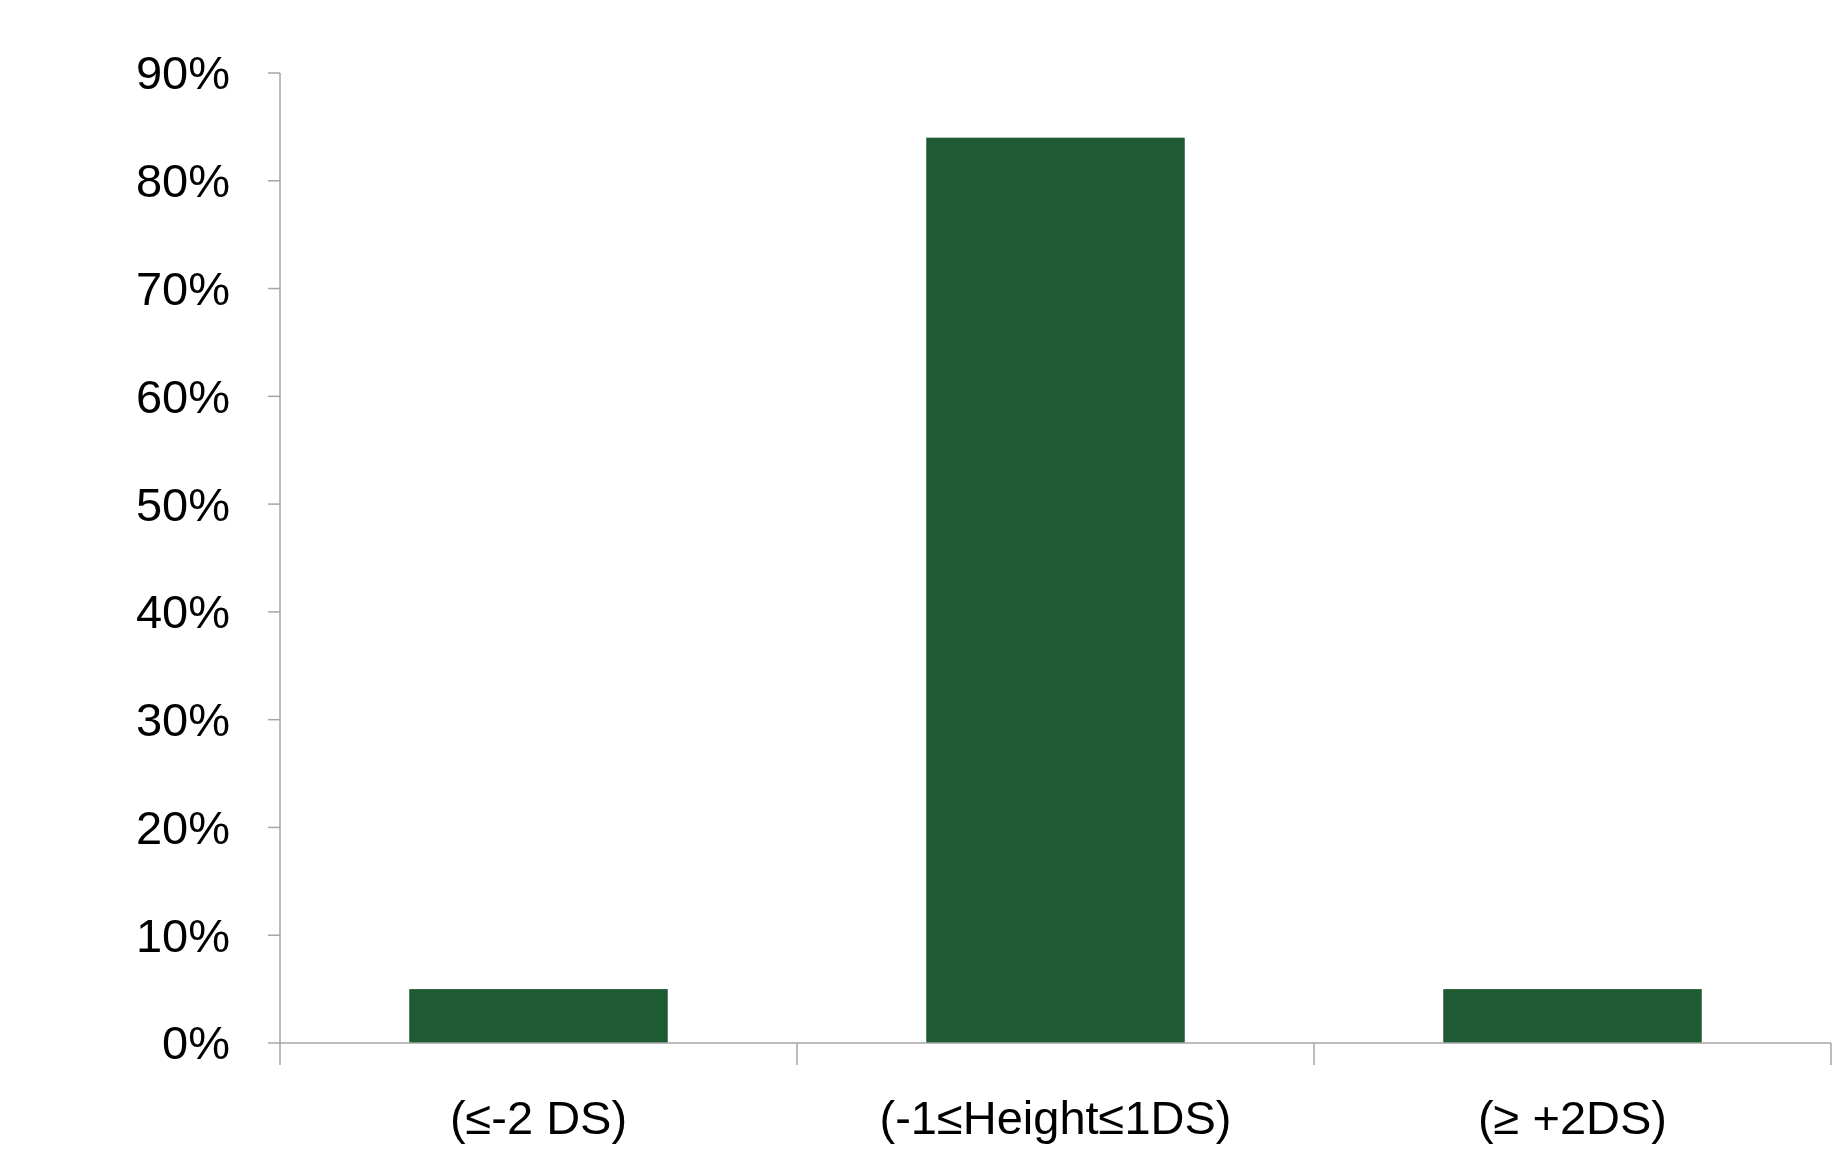 This screenshot has height=1161, width=1845. What do you see at coordinates (182, 504) in the screenshot?
I see `y-tick-label: 50%` at bounding box center [182, 504].